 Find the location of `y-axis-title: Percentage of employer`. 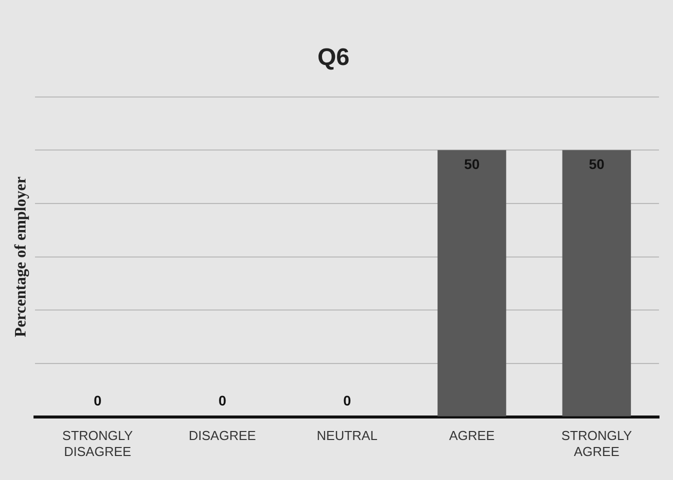

y-axis-title: Percentage of employer is located at coordinates (21, 257).